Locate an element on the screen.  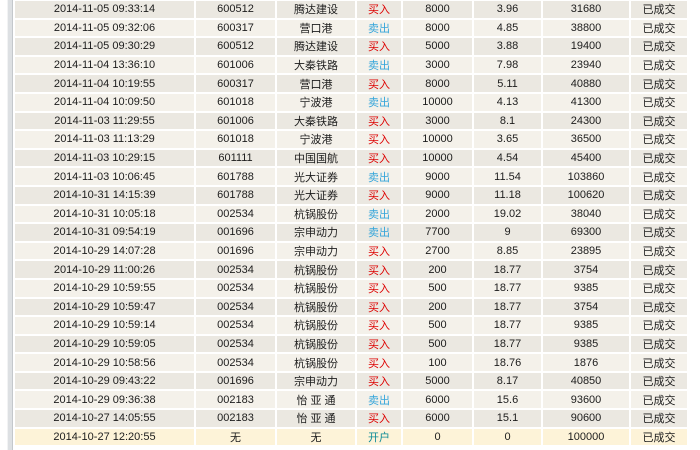
quantity-cell: 500 is located at coordinates (438, 288).